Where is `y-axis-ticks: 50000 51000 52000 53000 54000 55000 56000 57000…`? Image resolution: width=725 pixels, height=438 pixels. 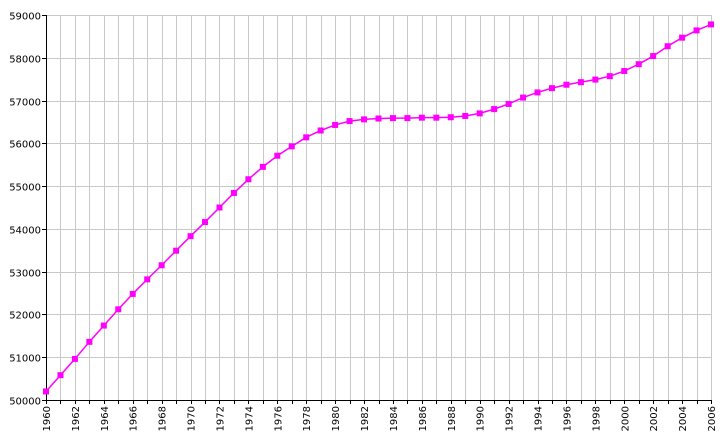 y-axis-ticks: 50000 51000 52000 53000 54000 55000 56000 57000… is located at coordinates (25, 210).